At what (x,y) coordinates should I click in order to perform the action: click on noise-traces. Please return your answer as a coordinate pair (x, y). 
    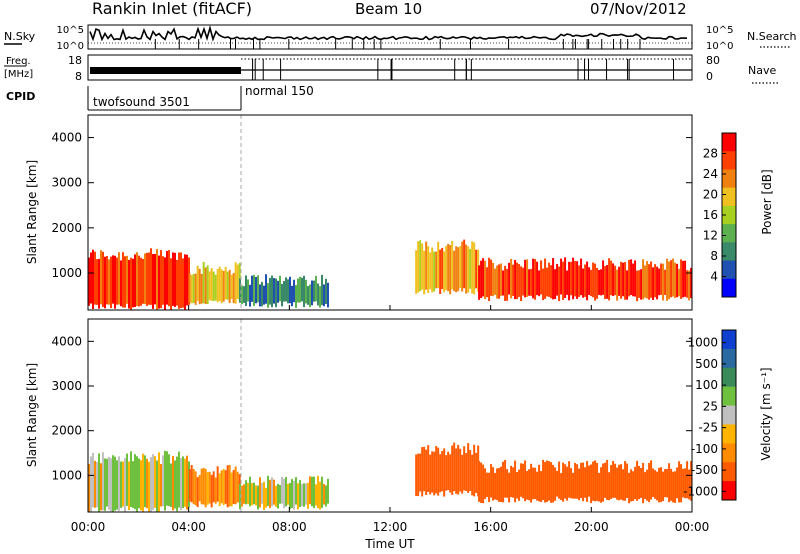
    Looking at the image, I should click on (390, 37).